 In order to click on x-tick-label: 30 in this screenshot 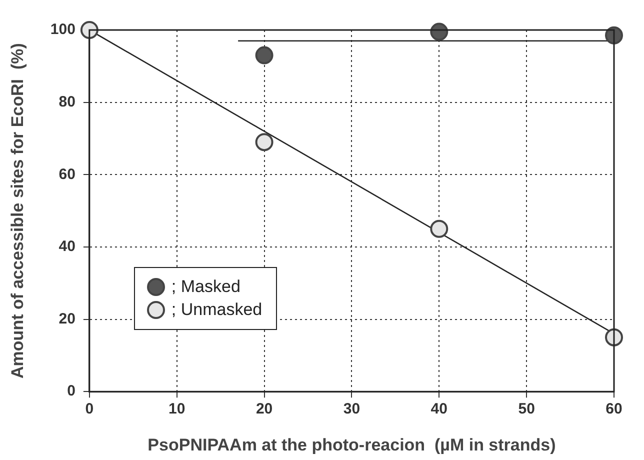, I will do `click(351, 409)`.